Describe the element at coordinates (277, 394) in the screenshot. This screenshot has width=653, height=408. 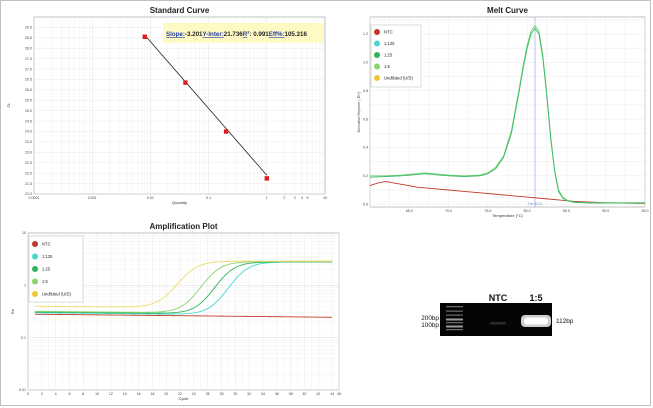
I see `x-tick-label: 36` at that location.